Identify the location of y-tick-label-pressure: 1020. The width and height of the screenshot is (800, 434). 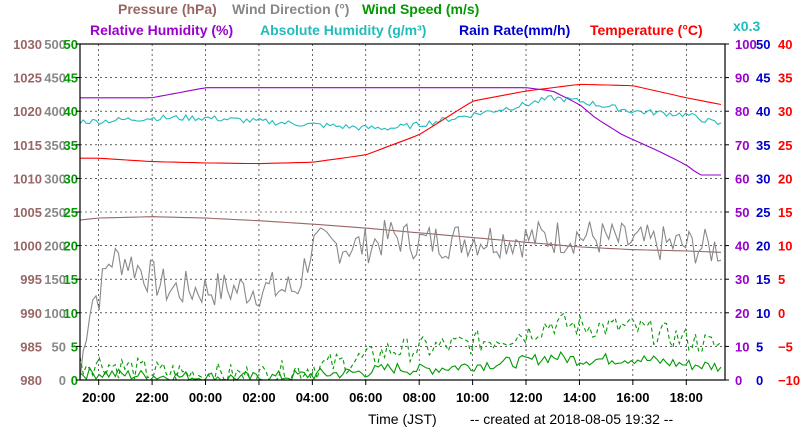
(27, 111).